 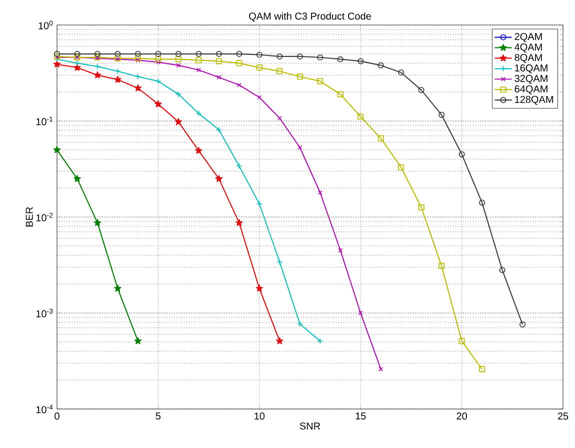 What do you see at coordinates (310, 17) in the screenshot?
I see `chart-title: QAM with C3 Product Code` at bounding box center [310, 17].